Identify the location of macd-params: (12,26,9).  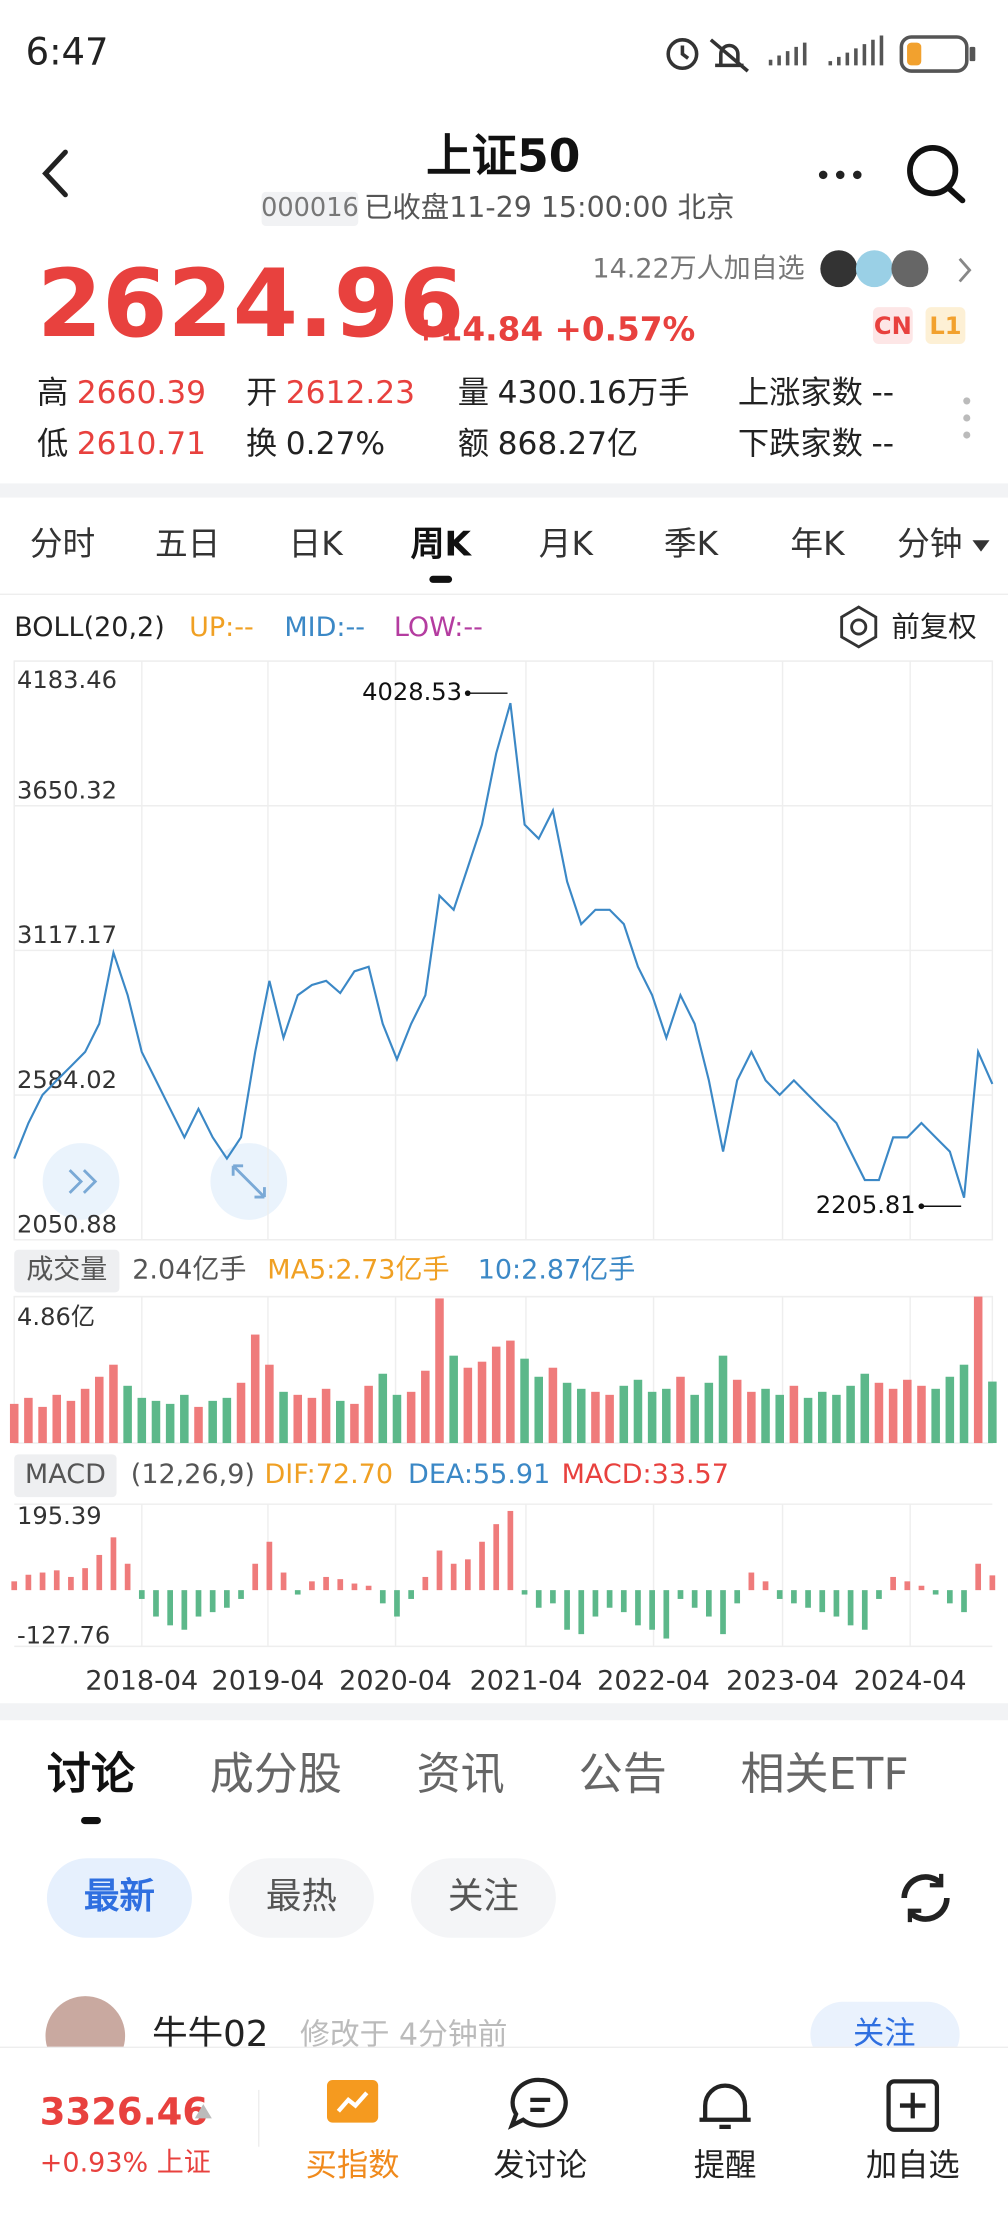
(193, 1474).